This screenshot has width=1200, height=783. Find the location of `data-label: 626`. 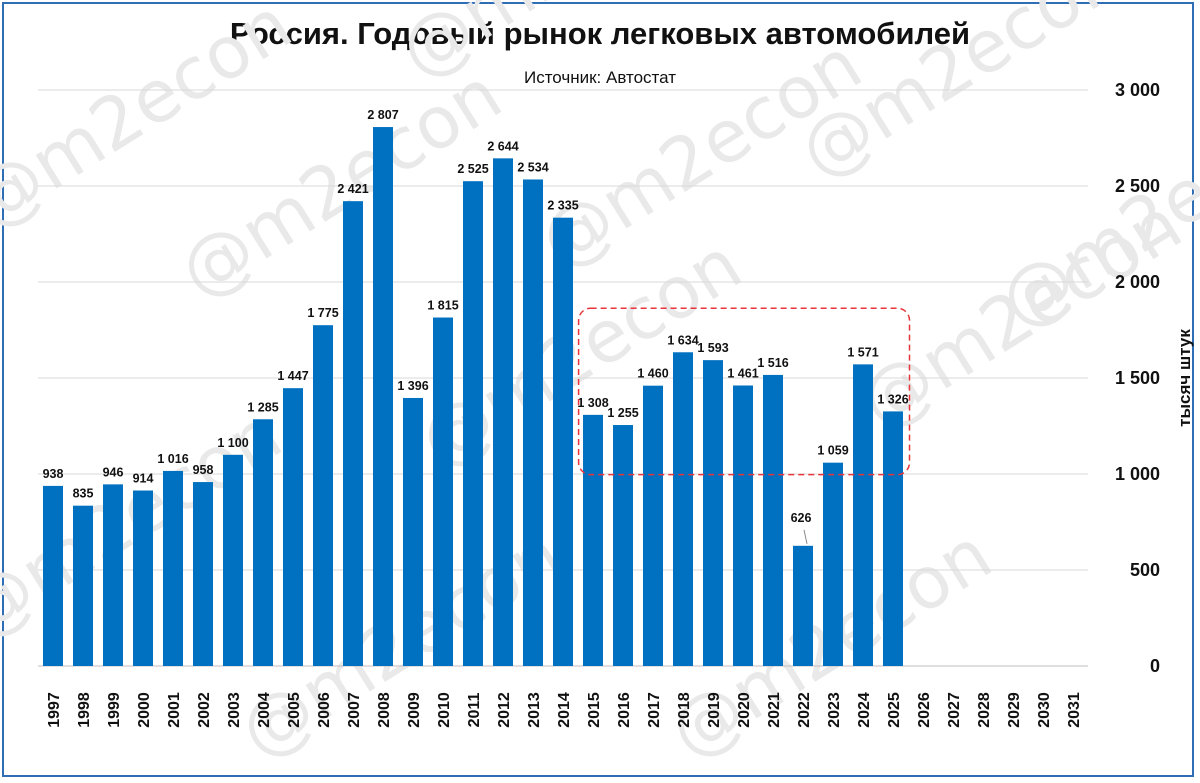

data-label: 626 is located at coordinates (801, 518).